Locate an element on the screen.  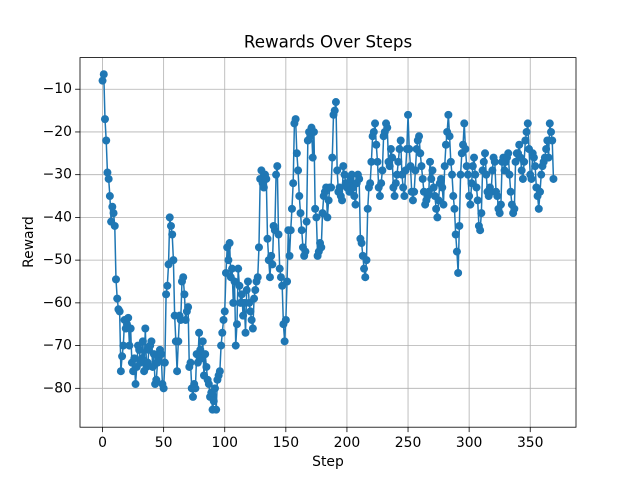
chart-title: Rewards Over Steps is located at coordinates (328, 42).